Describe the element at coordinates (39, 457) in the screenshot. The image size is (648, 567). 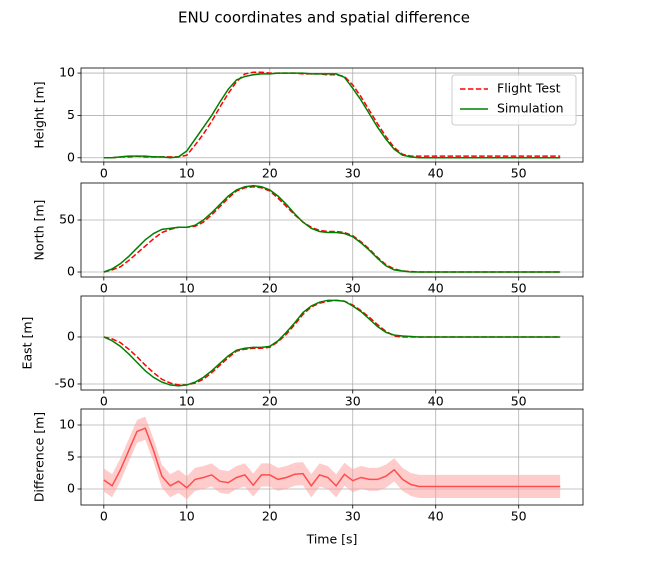
I see `y-axis-label: Difference [m]` at that location.